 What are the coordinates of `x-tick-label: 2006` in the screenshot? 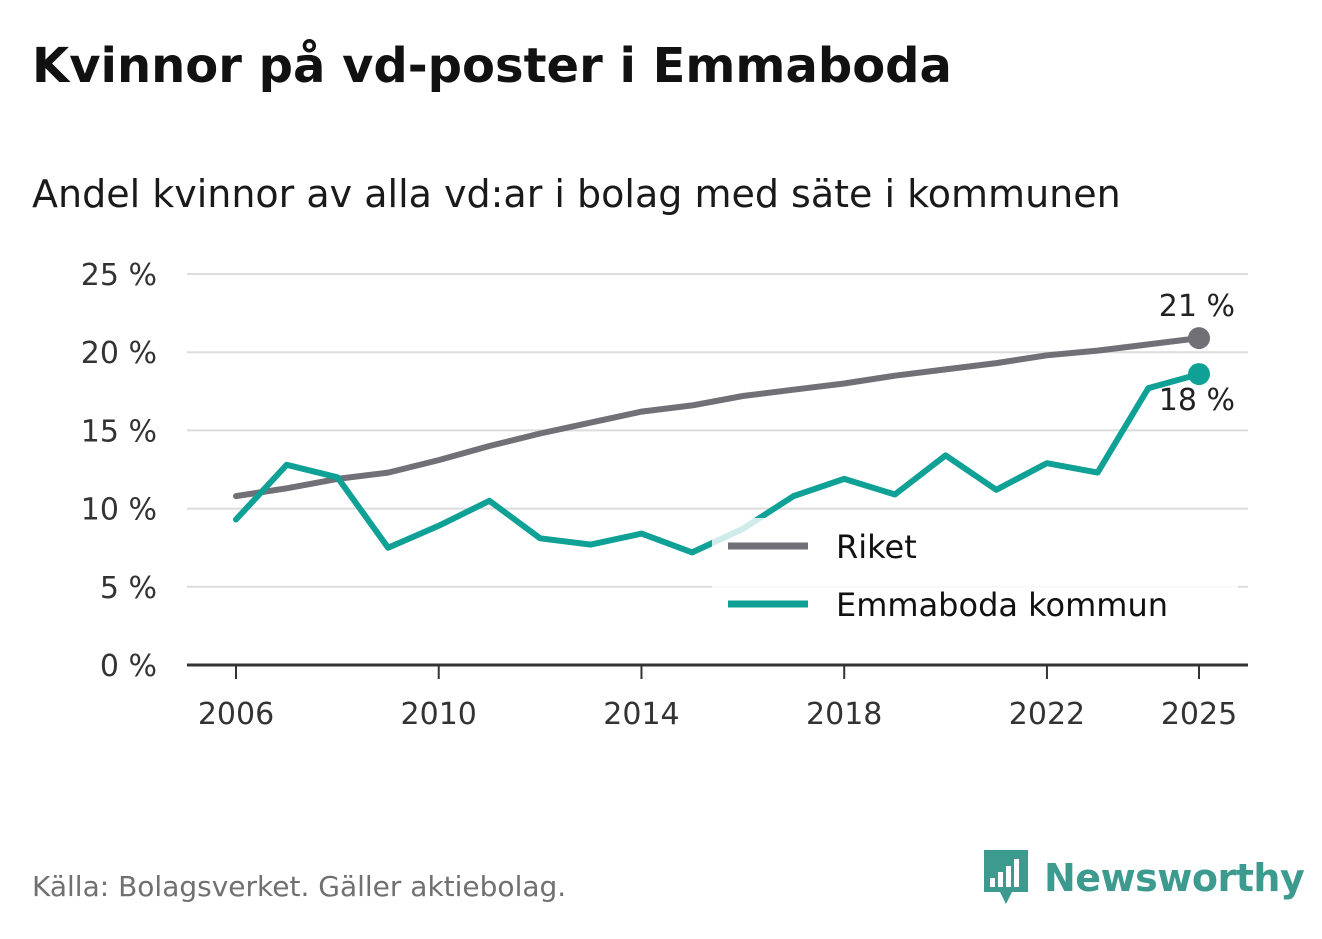 It's located at (236, 714).